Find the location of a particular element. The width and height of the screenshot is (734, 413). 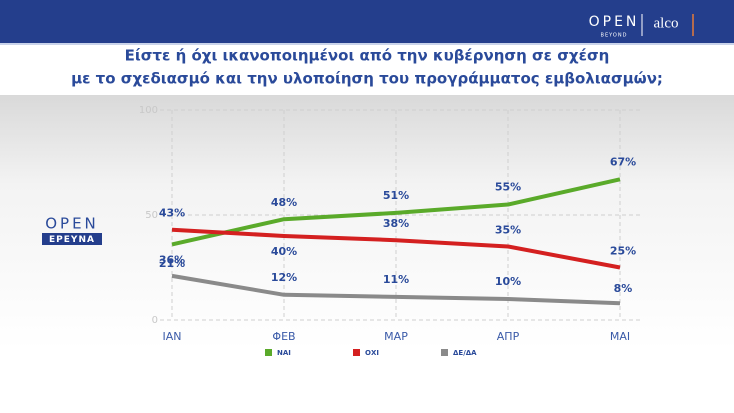

value-label: 8% is located at coordinates (623, 288).